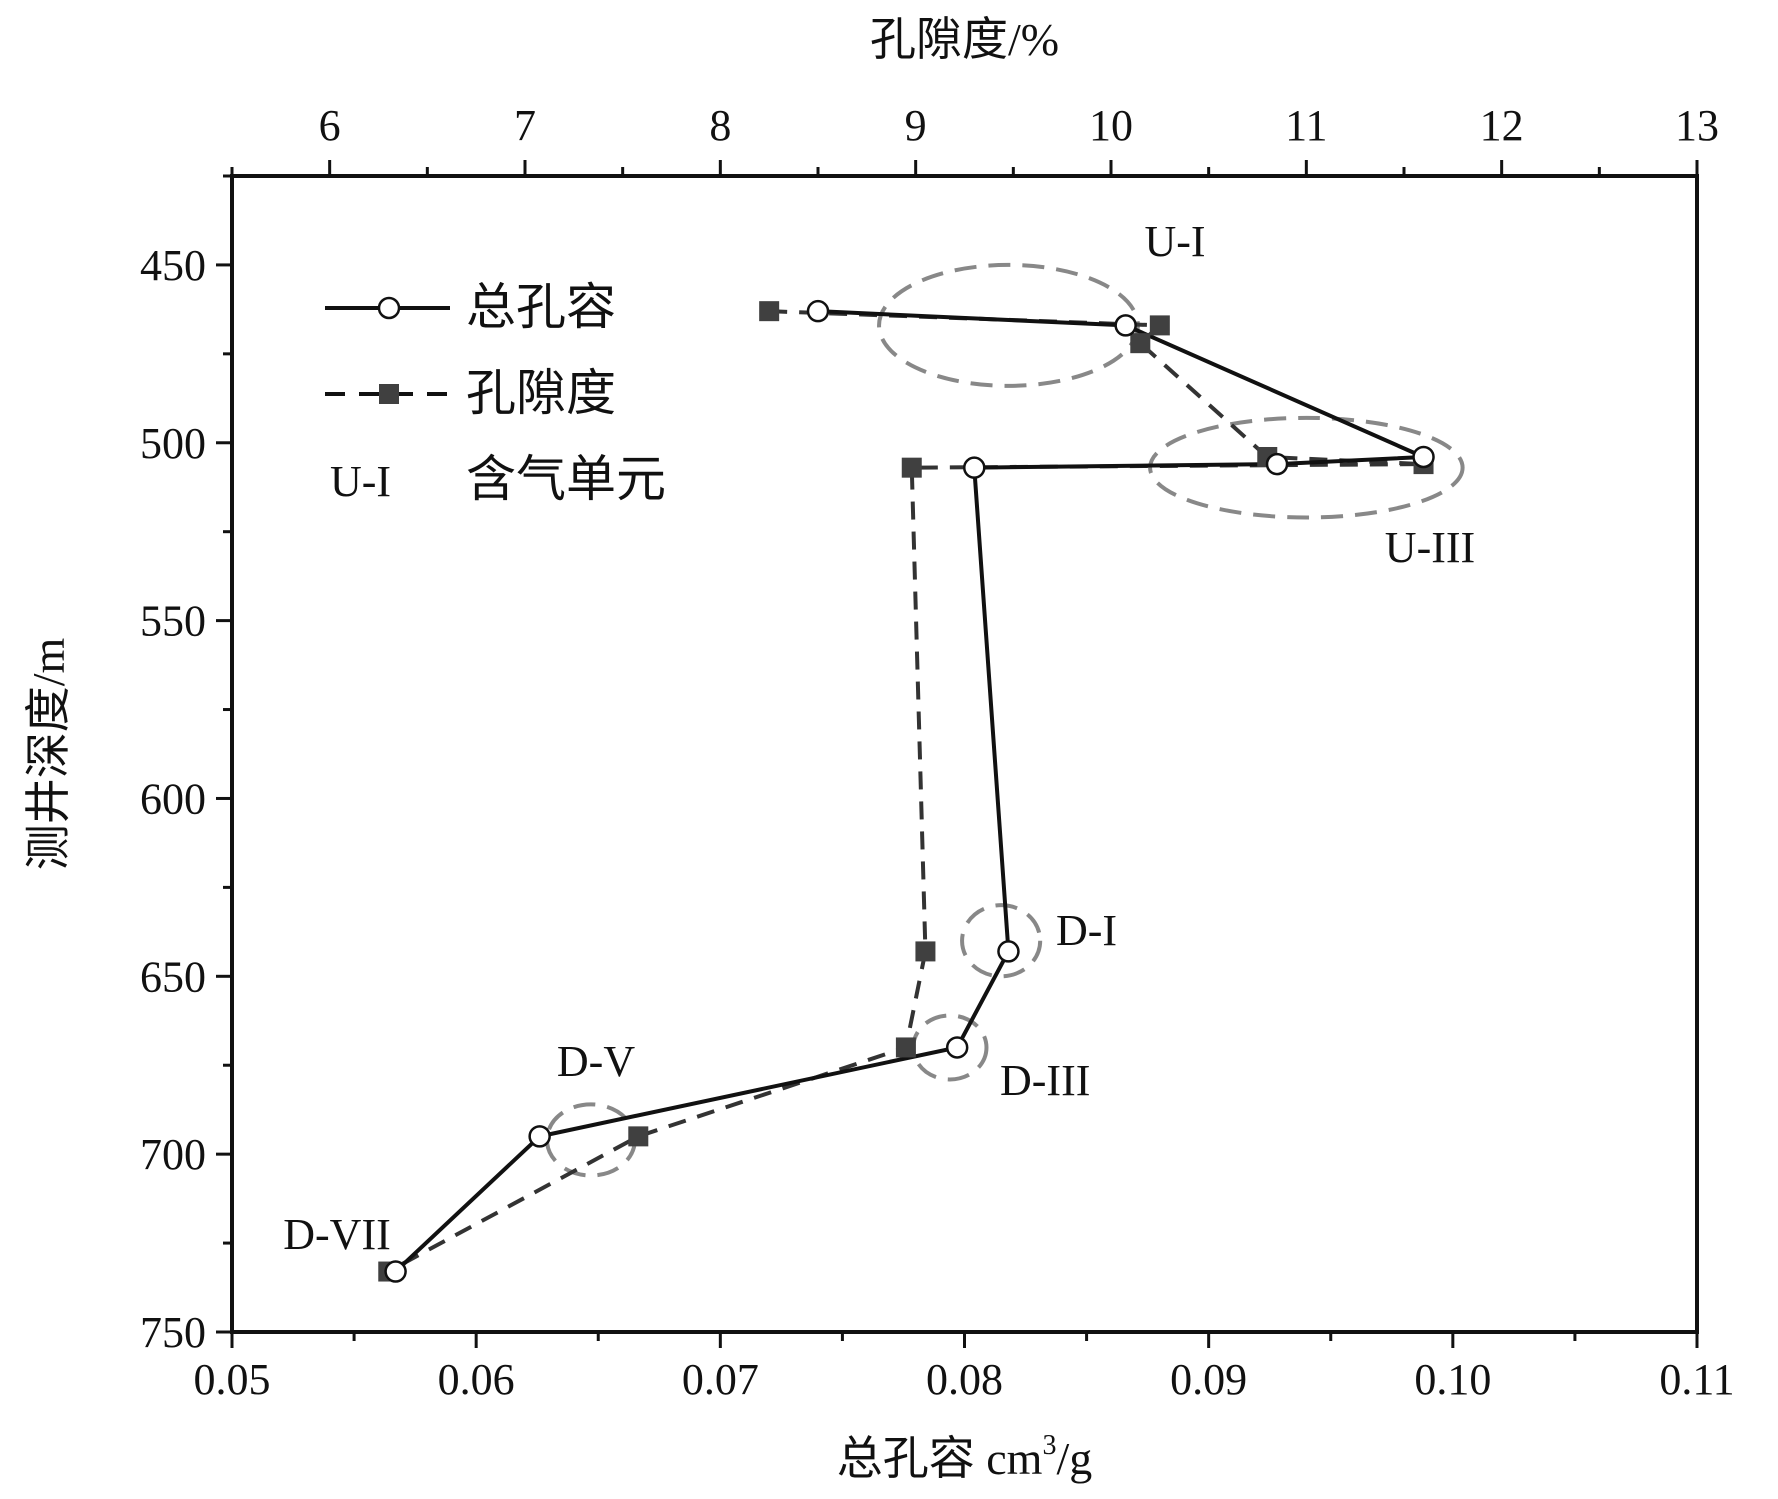 Image resolution: width=1778 pixels, height=1499 pixels. I want to click on unit-label-d-iii: D-III, so click(1045, 1080).